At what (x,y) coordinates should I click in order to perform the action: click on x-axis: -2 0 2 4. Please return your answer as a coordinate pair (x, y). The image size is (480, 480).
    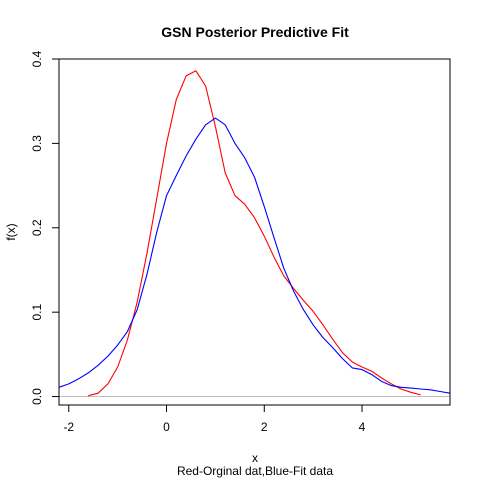
    Looking at the image, I should click on (214, 419).